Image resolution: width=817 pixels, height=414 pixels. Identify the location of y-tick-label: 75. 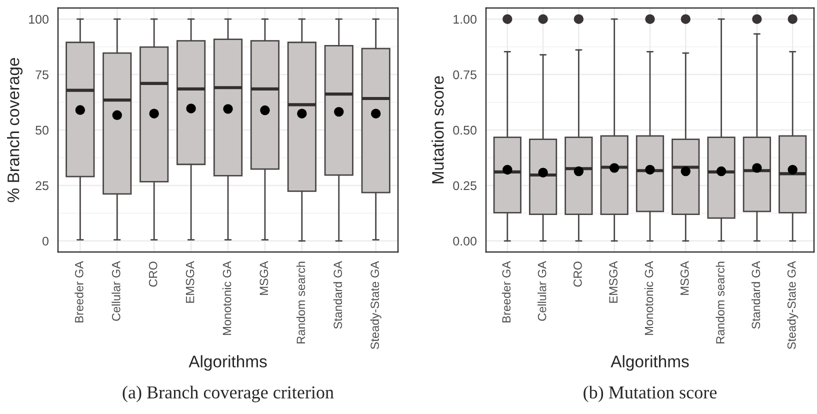
(42, 75).